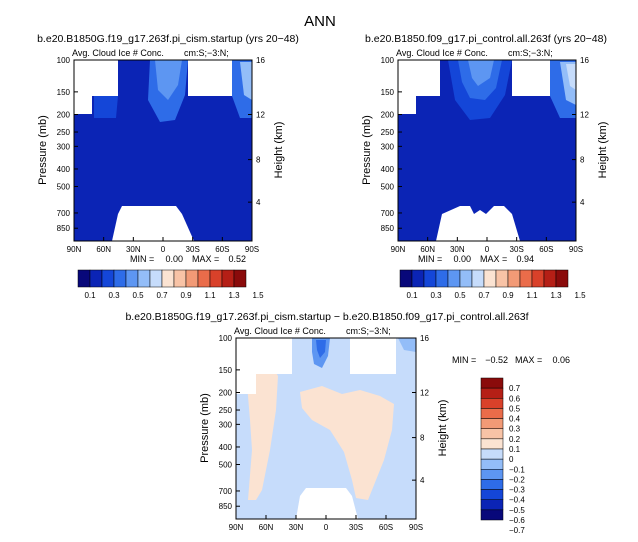 Image resolution: width=638 pixels, height=542 pixels. What do you see at coordinates (525, 259) in the screenshot?
I see `panel-right-max-value: 0.94` at bounding box center [525, 259].